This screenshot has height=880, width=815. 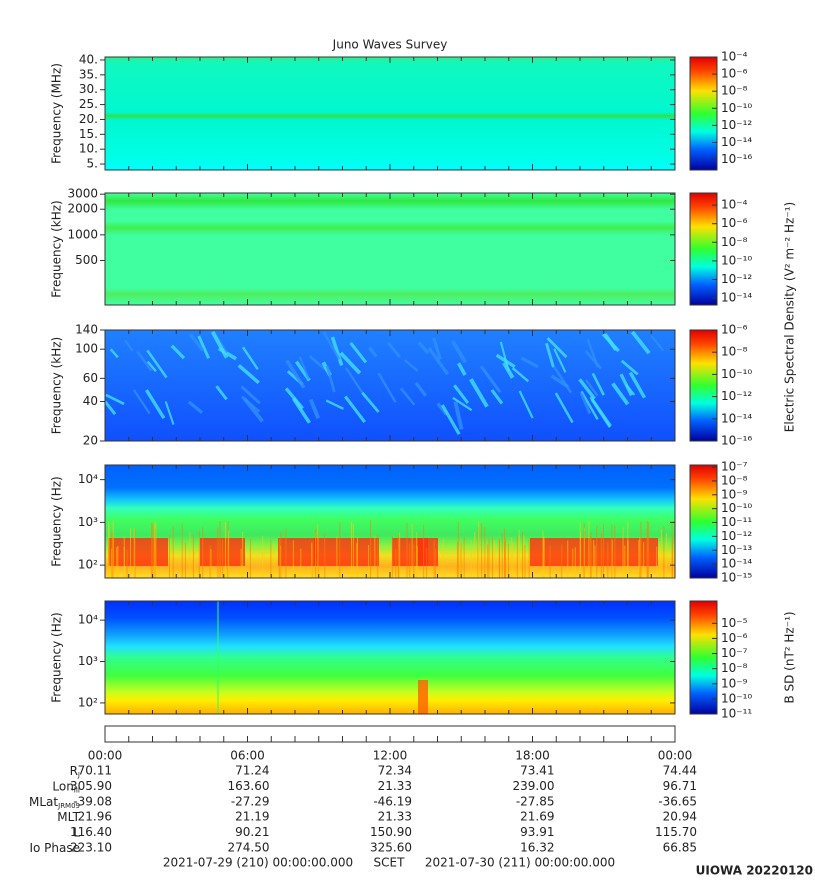 I want to click on colorbar-tick-label: 10⁻¹⁴, so click(x=736, y=418).